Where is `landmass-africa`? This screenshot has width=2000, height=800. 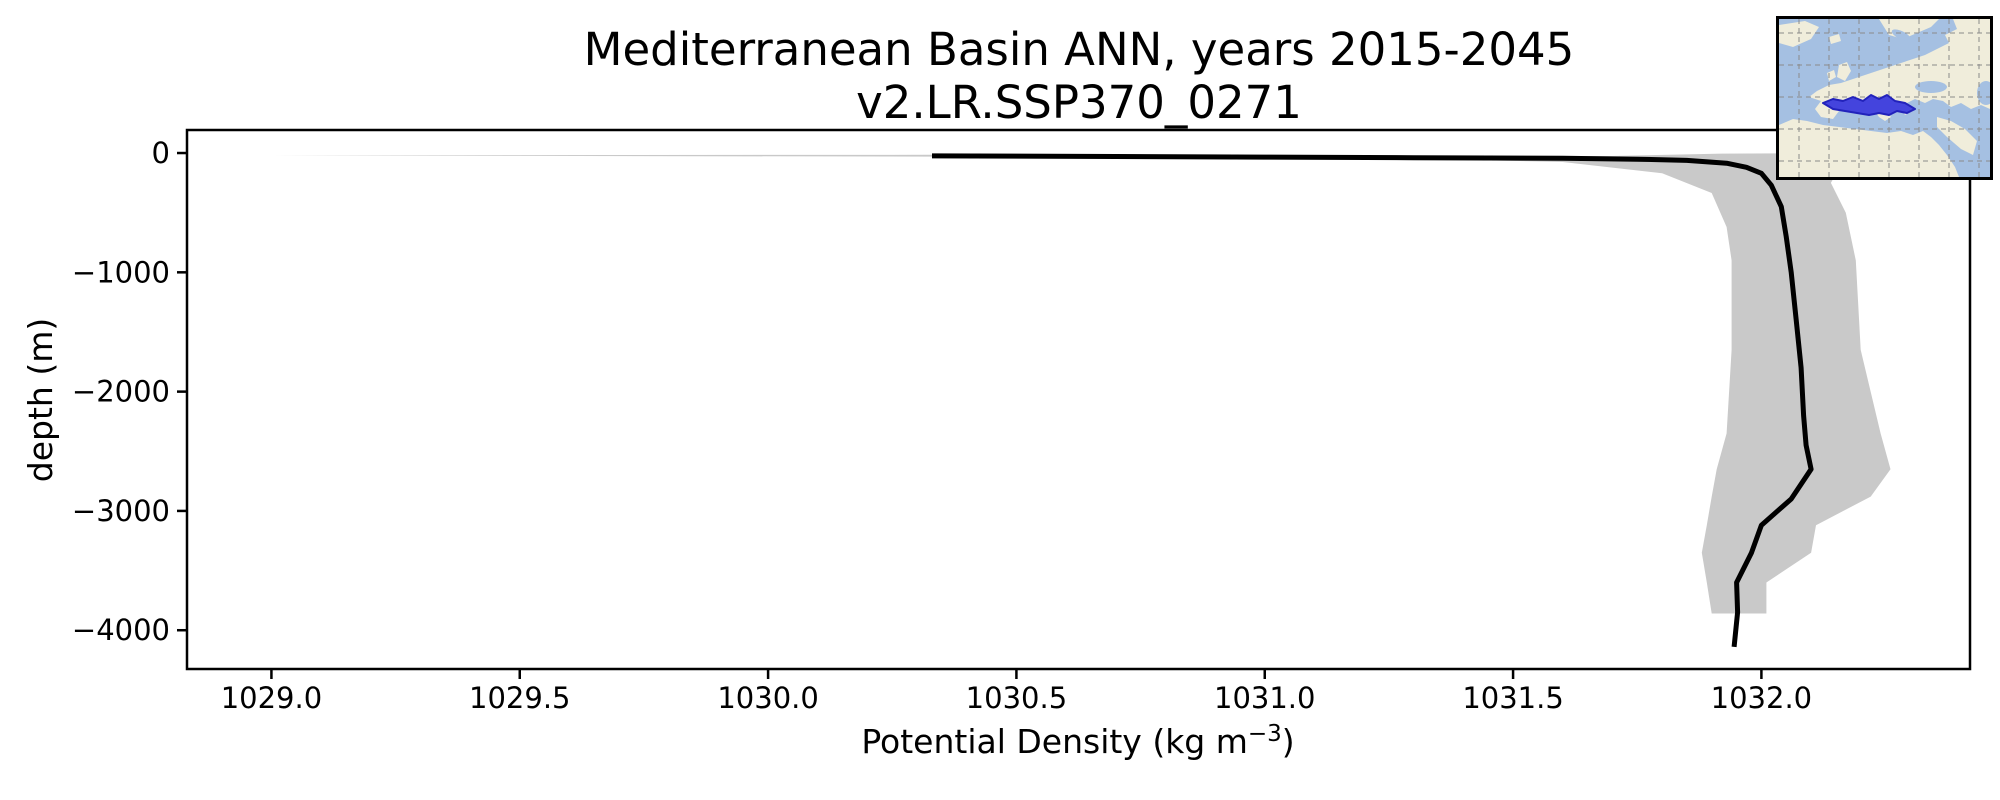
landmass-africa is located at coordinates (1869, 148).